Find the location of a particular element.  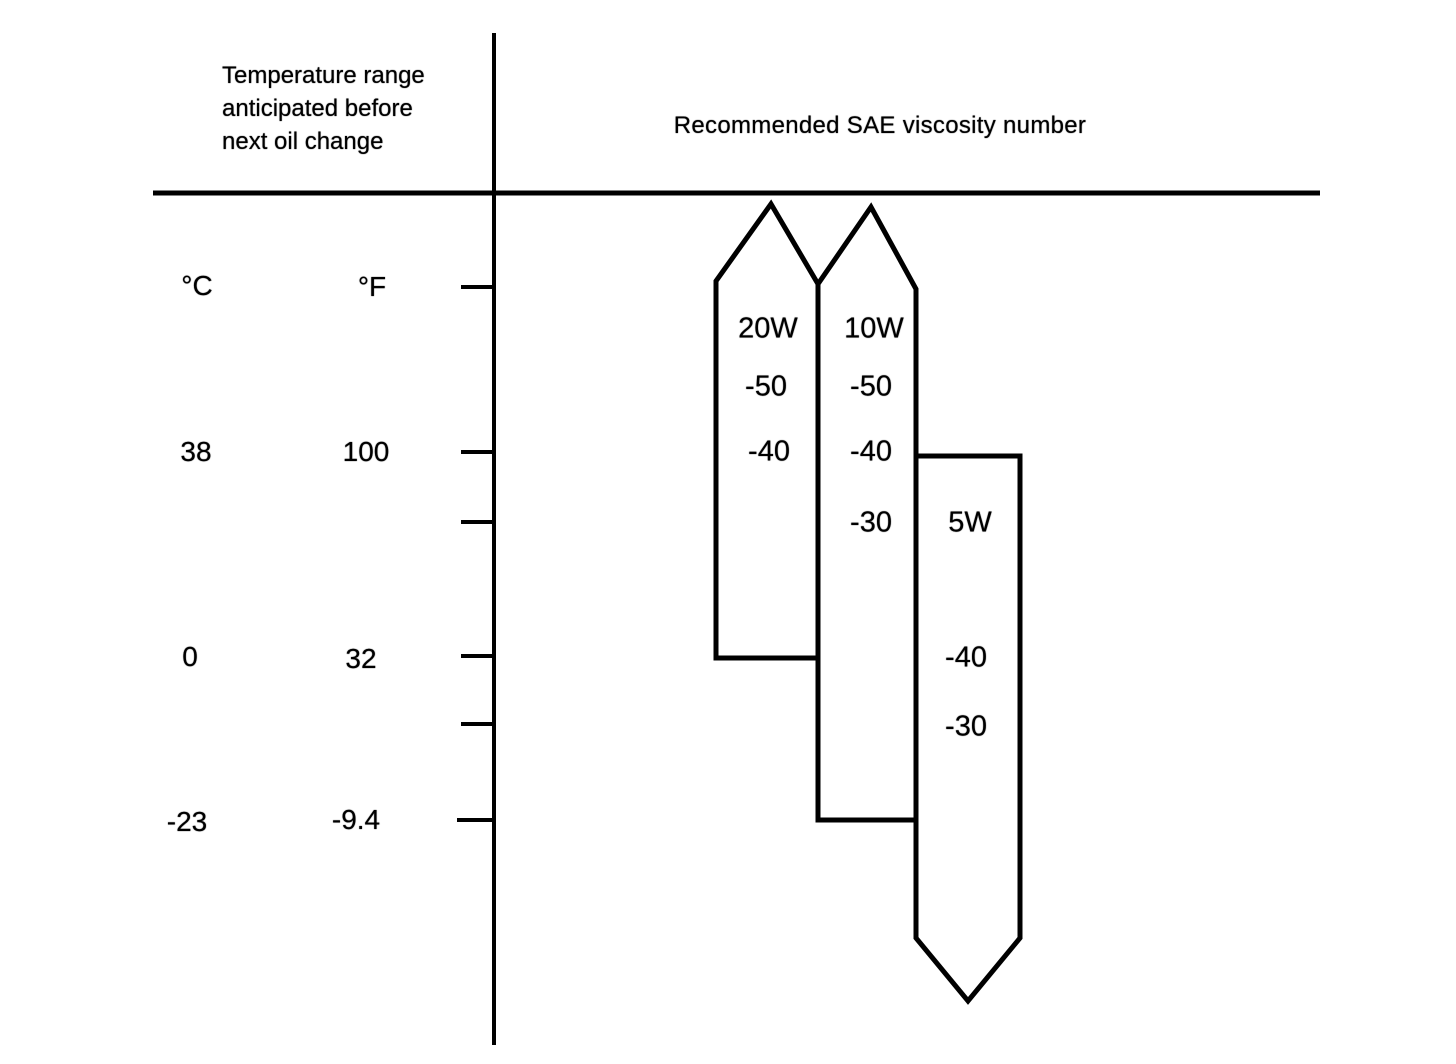

sae-20w-bar-shape is located at coordinates (767, 430).